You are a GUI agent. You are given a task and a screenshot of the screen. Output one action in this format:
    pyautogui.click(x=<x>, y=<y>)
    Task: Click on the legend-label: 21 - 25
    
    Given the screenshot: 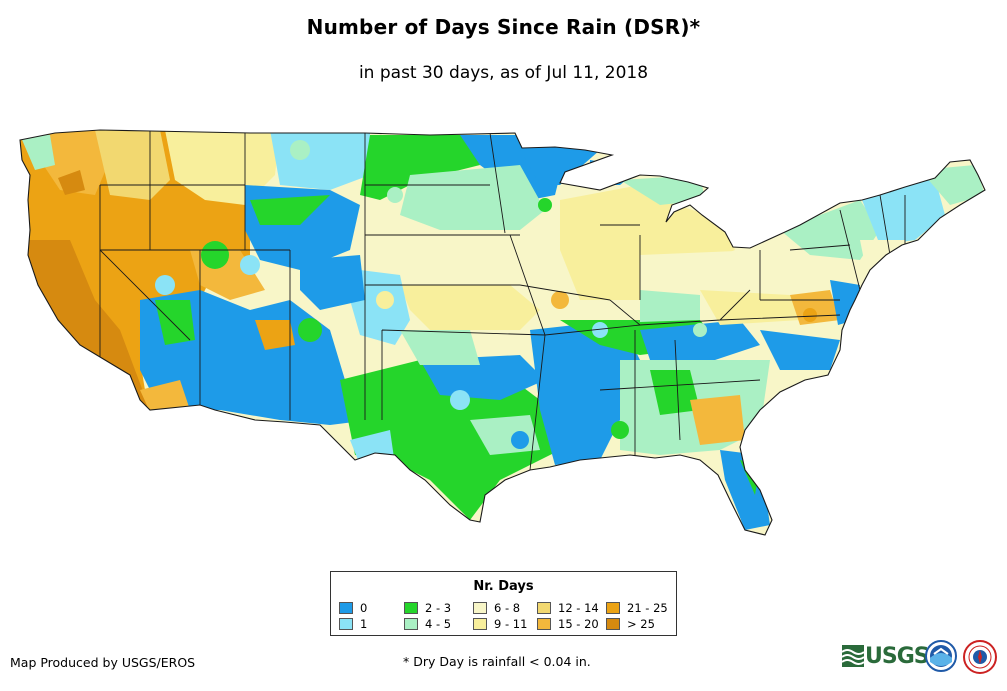 What is the action you would take?
    pyautogui.click(x=647, y=608)
    